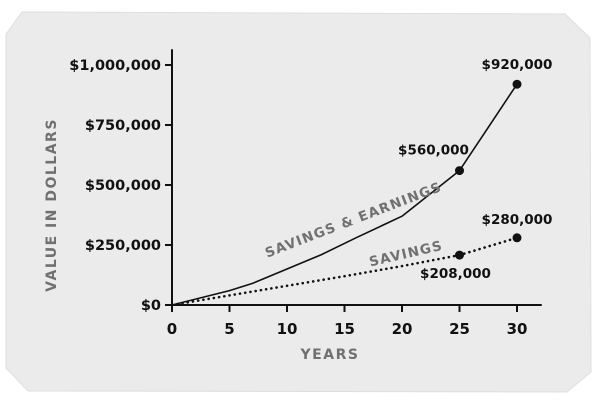 This screenshot has height=405, width=600. I want to click on y-tick-label: $250,000, so click(123, 246).